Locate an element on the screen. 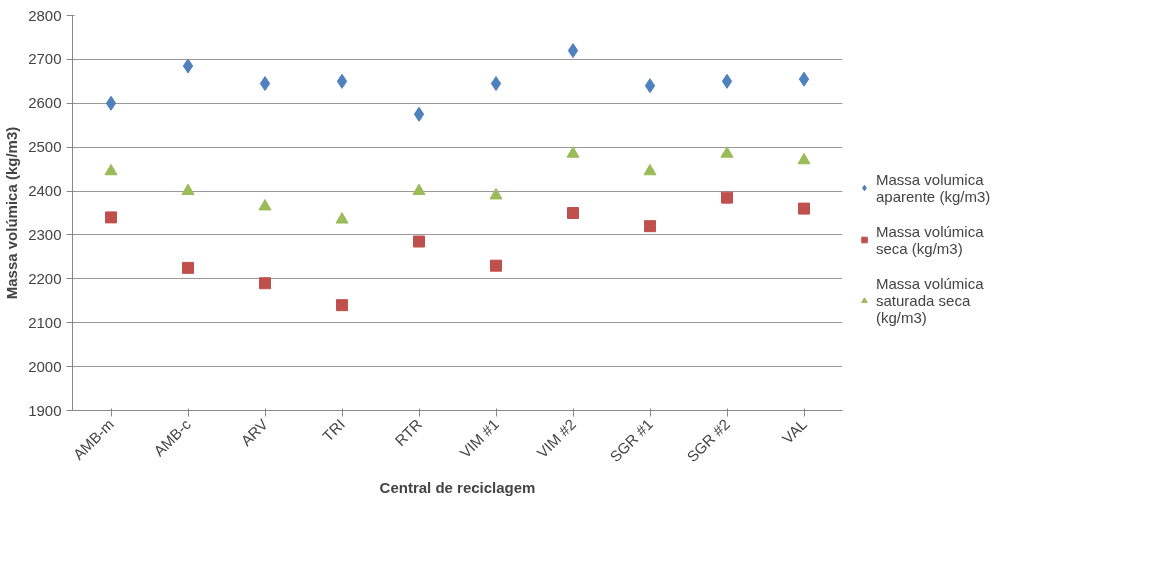 This screenshot has height=563, width=1150. y-tick-label: 2100 is located at coordinates (45, 322).